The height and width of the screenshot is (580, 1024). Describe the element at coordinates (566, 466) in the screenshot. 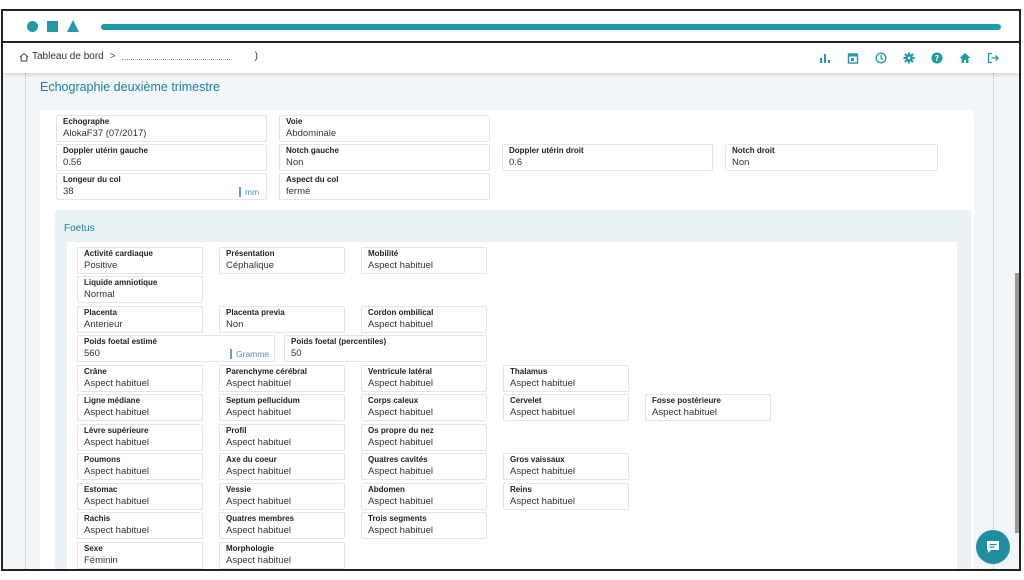

I see `gros-vaissaux-field: Gros vaissaux Aspect habituel` at that location.